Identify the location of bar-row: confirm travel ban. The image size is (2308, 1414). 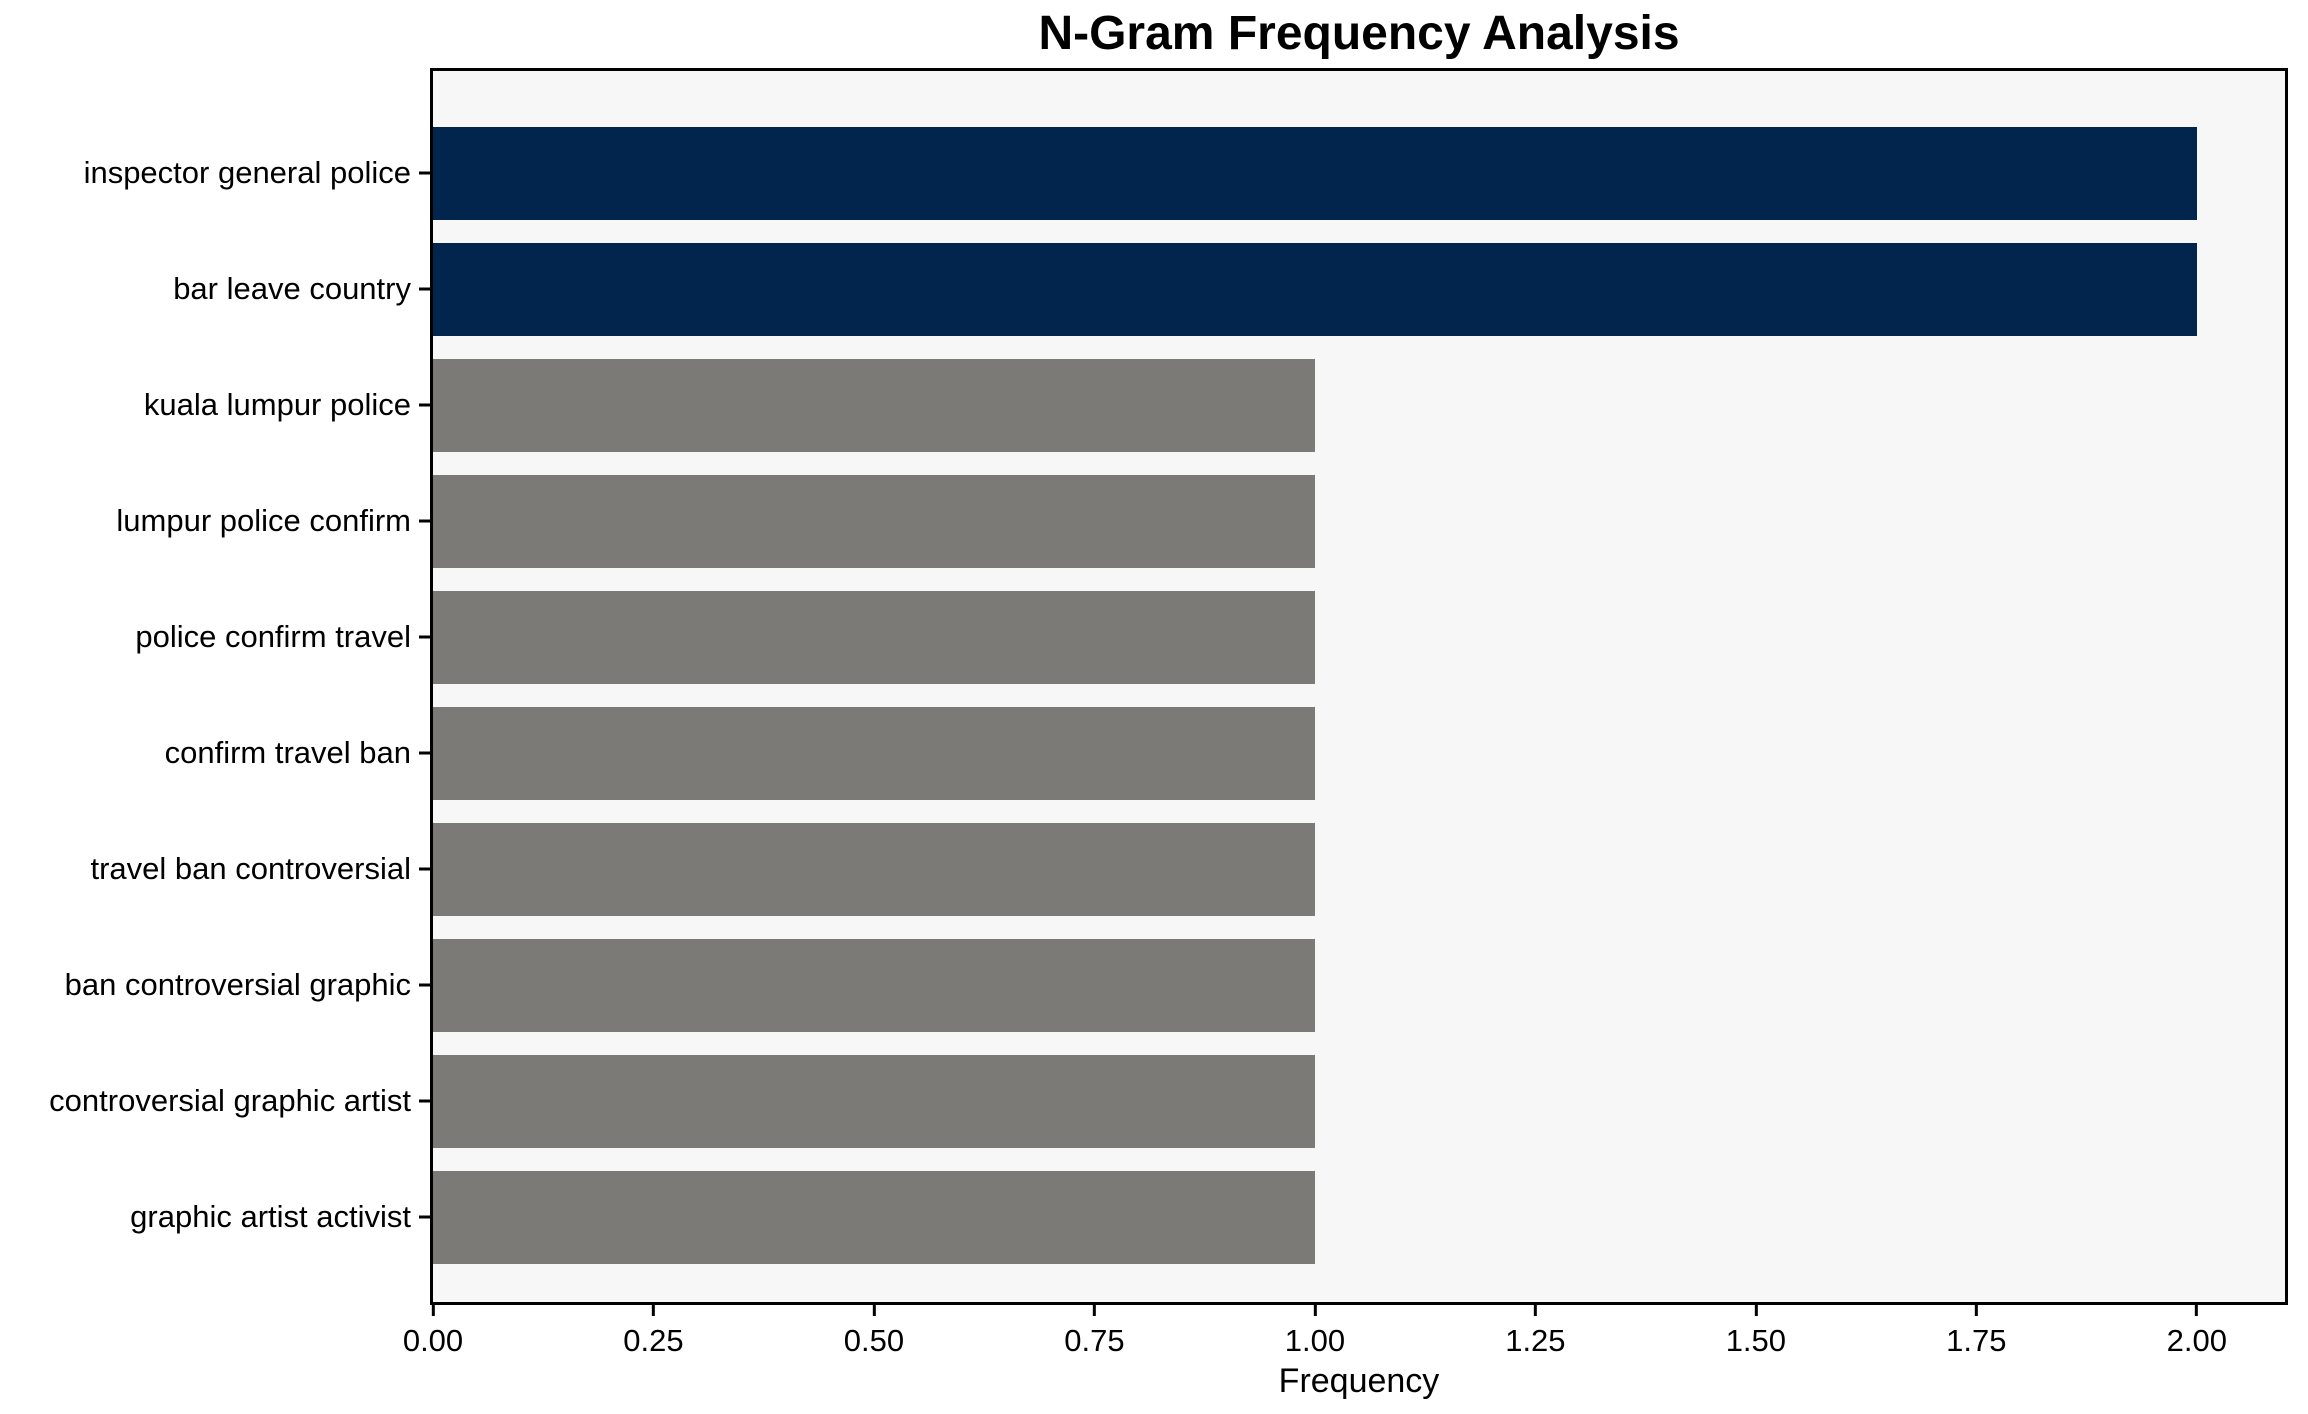
(1225, 753).